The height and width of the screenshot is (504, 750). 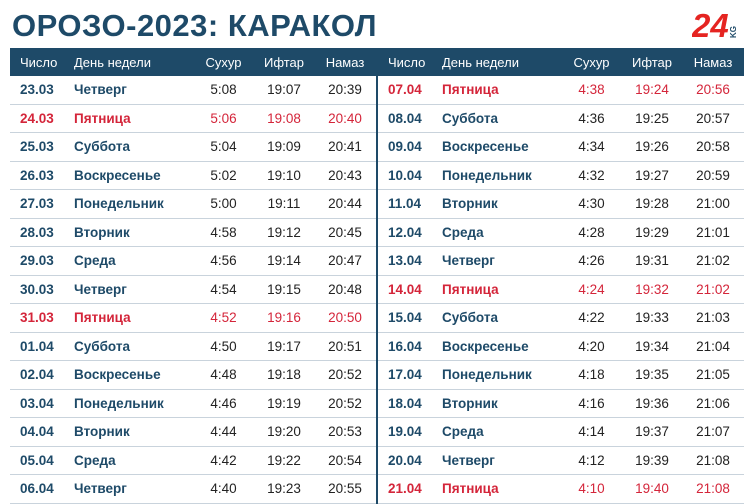 What do you see at coordinates (345, 432) in the screenshot?
I see `cell-namaz: 20:53` at bounding box center [345, 432].